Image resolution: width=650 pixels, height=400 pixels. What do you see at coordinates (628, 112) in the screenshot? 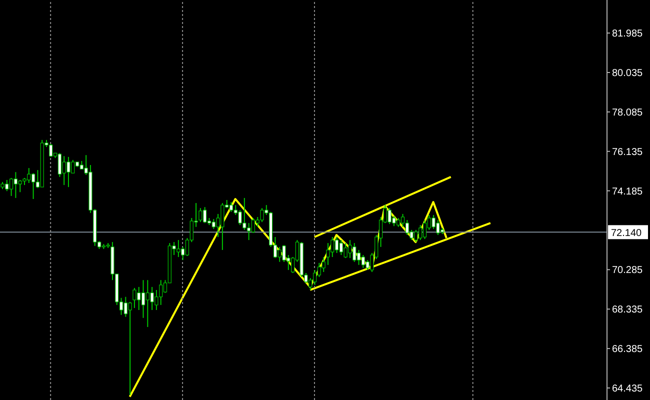
I see `y-tick-label: 78.085` at bounding box center [628, 112].